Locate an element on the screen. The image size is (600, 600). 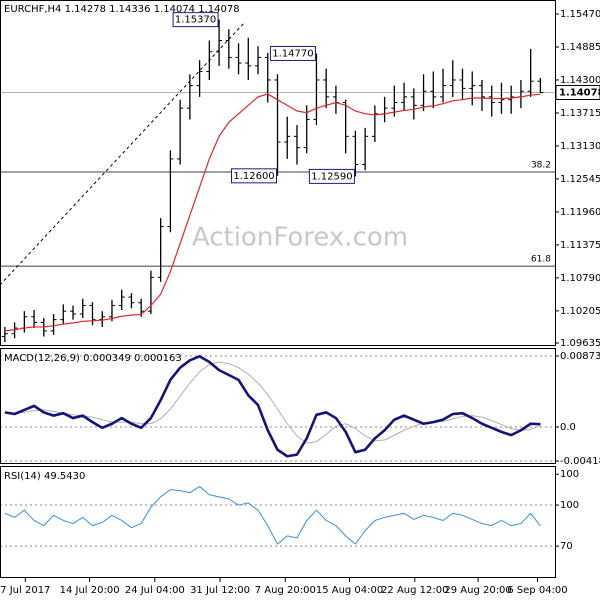
x-tick-label: 22 Aug 12:00 is located at coordinates (414, 590).